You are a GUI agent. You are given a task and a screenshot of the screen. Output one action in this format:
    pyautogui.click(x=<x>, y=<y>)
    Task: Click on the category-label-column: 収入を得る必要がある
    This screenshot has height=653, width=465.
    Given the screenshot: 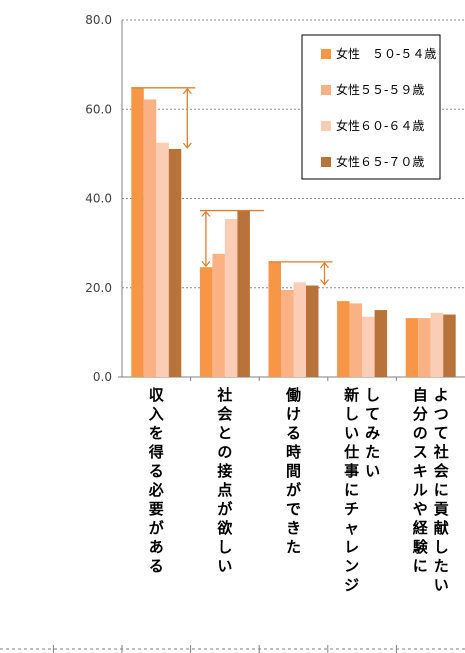 What is the action you would take?
    pyautogui.click(x=156, y=480)
    